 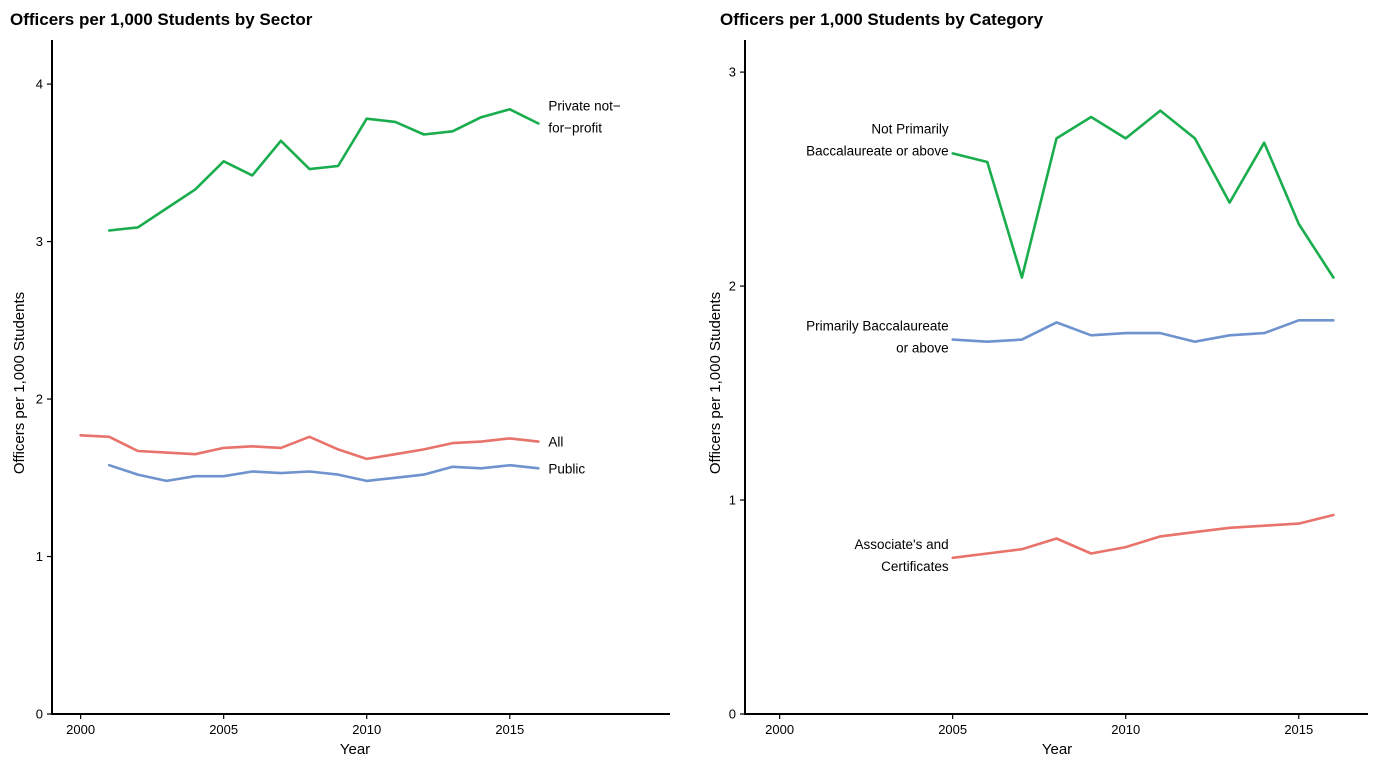 I want to click on chart-title: Officers per 1,000 Students by Sector, so click(x=161, y=19).